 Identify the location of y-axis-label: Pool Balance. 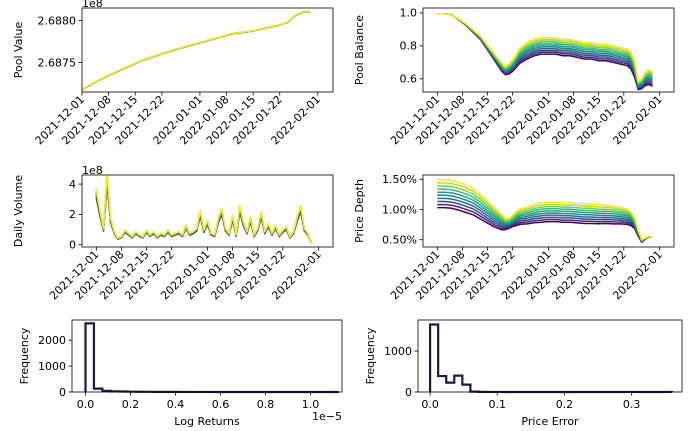
(359, 50).